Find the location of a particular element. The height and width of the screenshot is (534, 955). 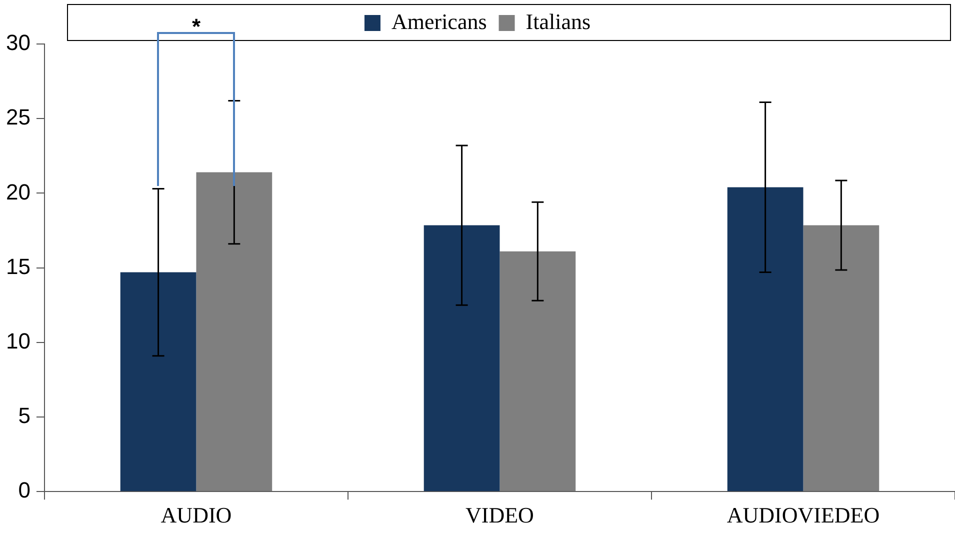

y-tick-label: 15 is located at coordinates (18, 266).